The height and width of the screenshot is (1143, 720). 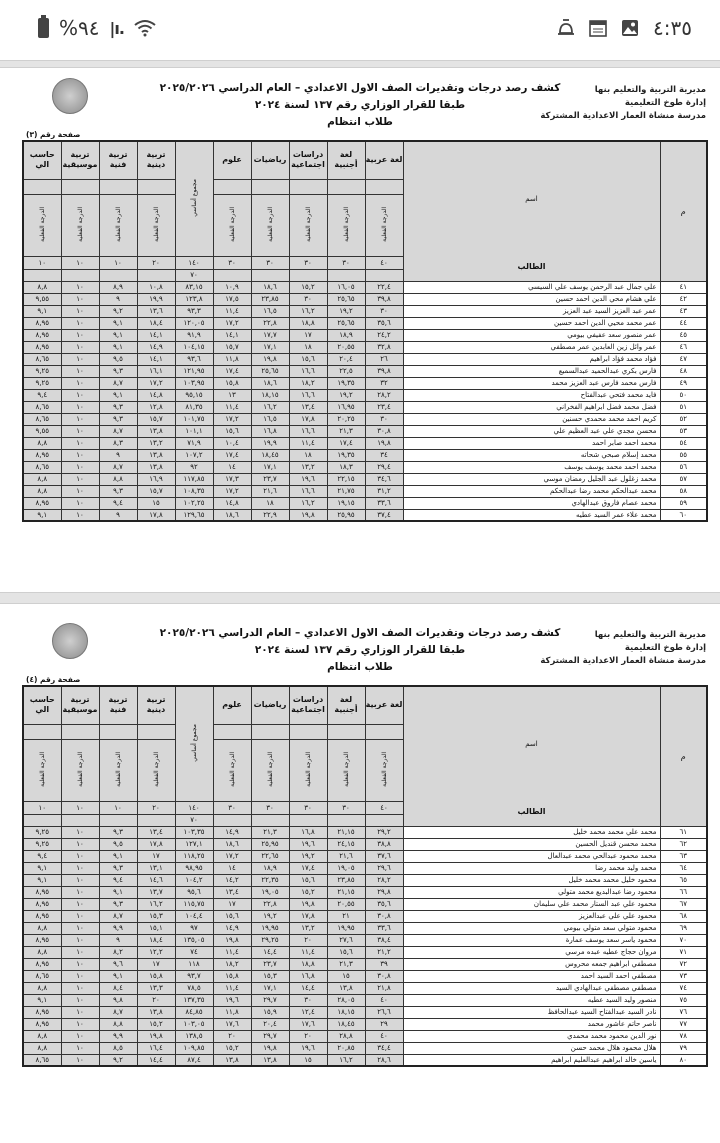 What do you see at coordinates (531, 756) in the screenshot?
I see `column-header-name: اسم الطالب` at bounding box center [531, 756].